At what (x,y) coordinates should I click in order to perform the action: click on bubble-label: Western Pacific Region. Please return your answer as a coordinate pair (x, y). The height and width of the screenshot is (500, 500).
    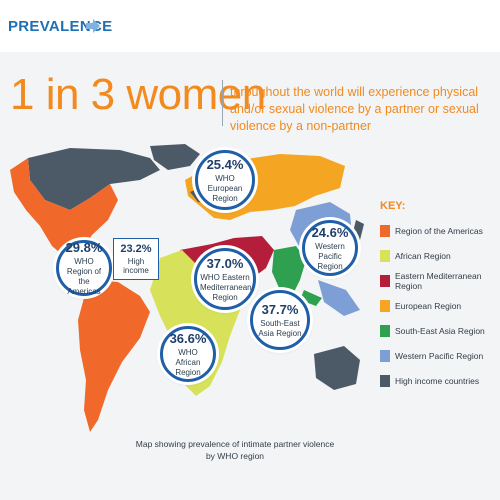
    Looking at the image, I should click on (330, 256).